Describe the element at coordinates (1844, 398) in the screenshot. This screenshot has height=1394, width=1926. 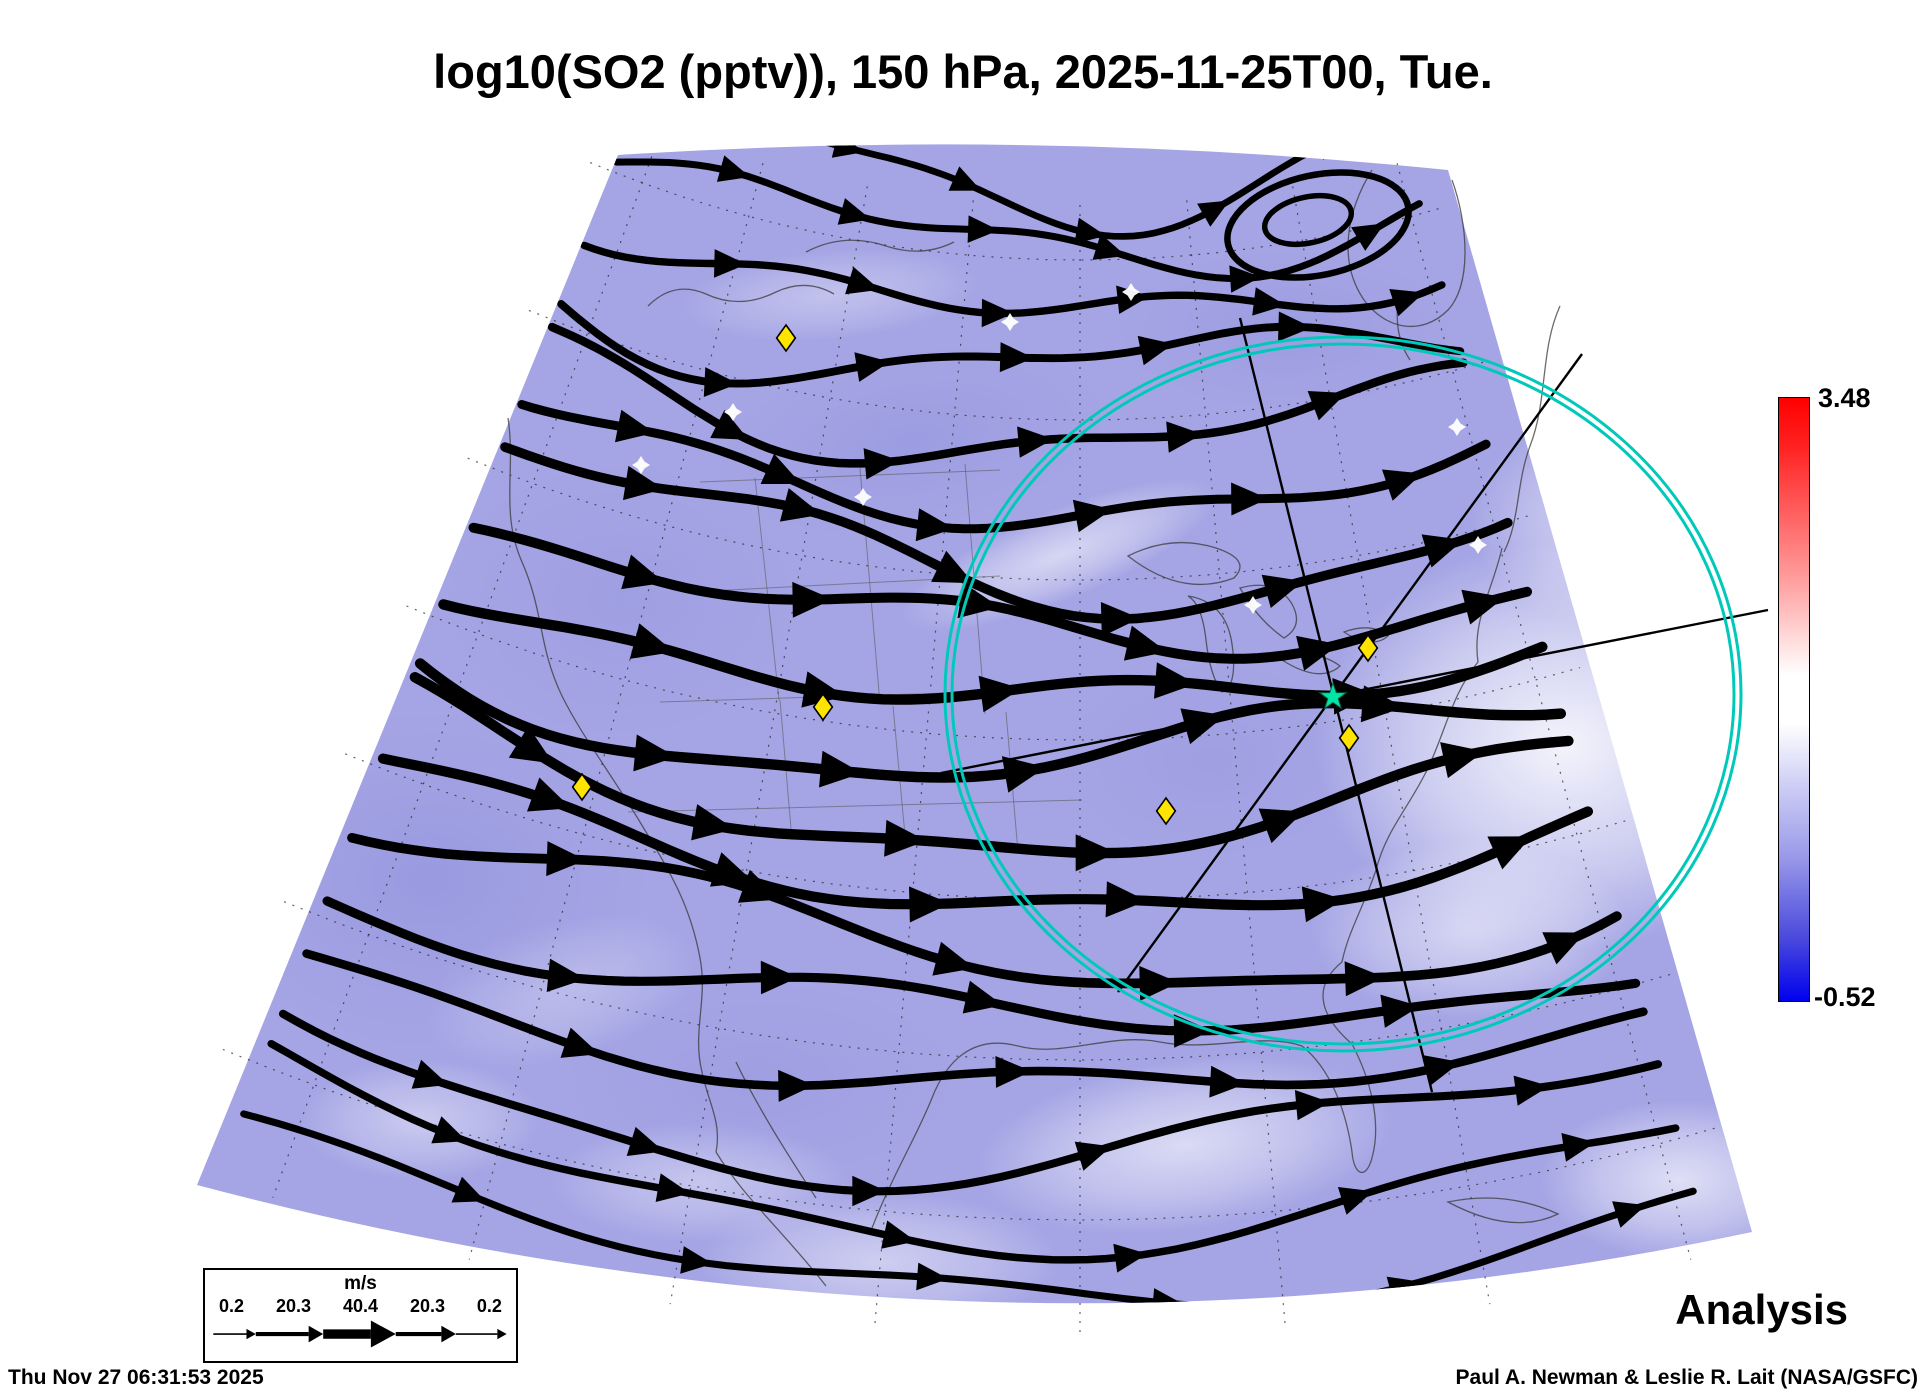
I see `colorbar-max-label: 3.48` at that location.